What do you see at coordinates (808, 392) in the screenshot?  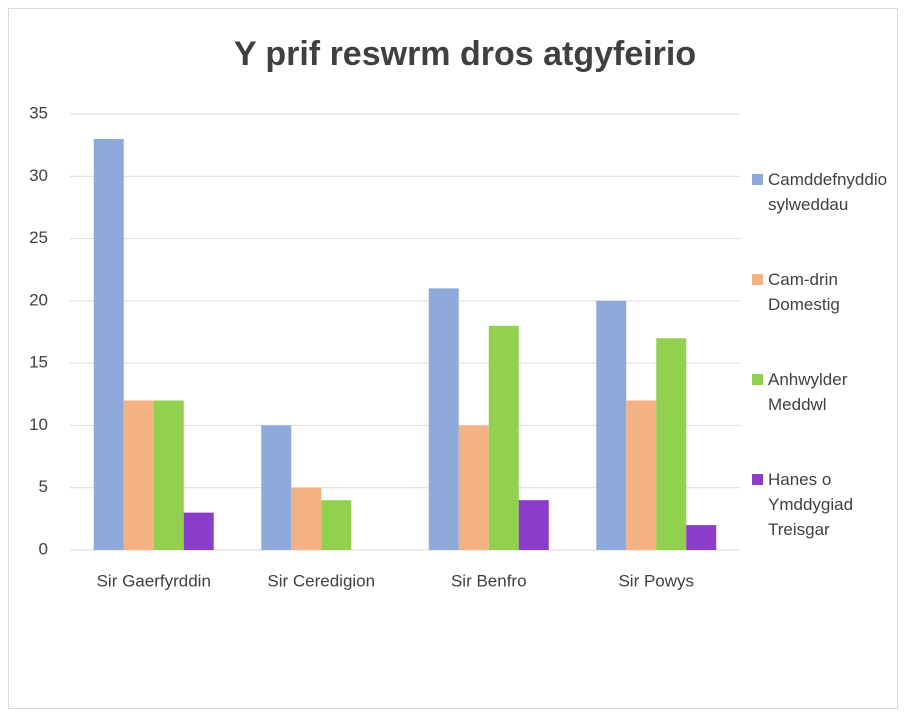 I see `legend-label: Anhwylder Meddwl` at bounding box center [808, 392].